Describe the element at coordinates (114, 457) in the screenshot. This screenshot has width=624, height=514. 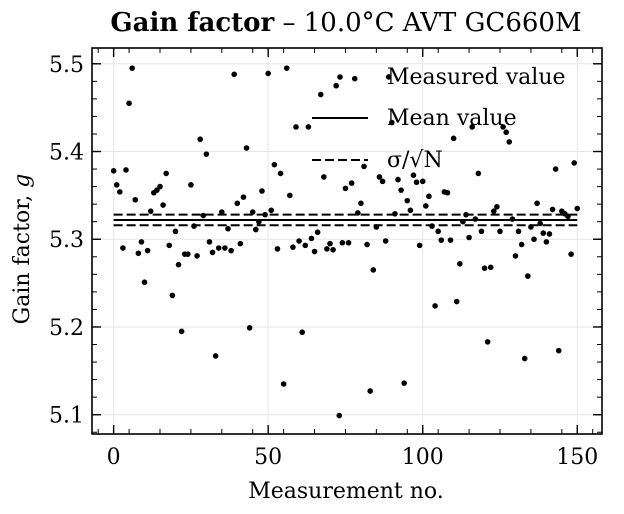
I see `x-tick-label: 0` at that location.